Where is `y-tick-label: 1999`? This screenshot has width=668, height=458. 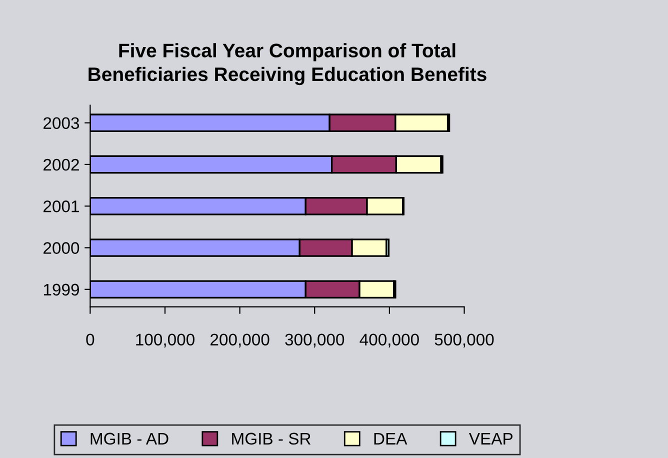
y-tick-label: 1999 is located at coordinates (61, 290).